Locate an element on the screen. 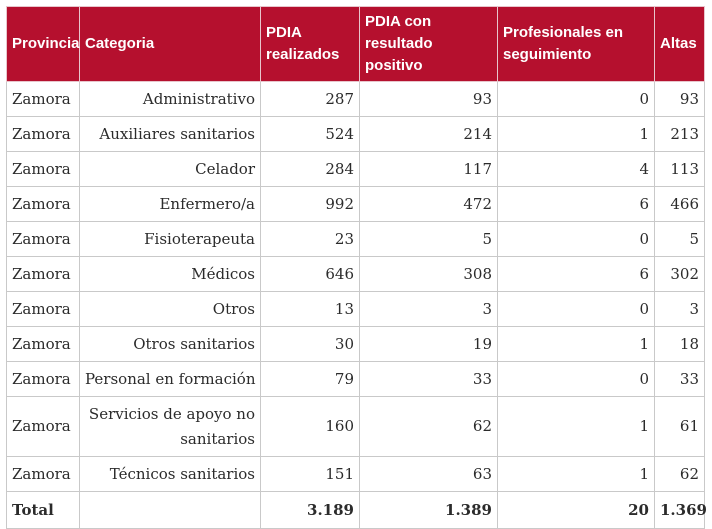  cell-pdia-positivo: 19 is located at coordinates (428, 344).